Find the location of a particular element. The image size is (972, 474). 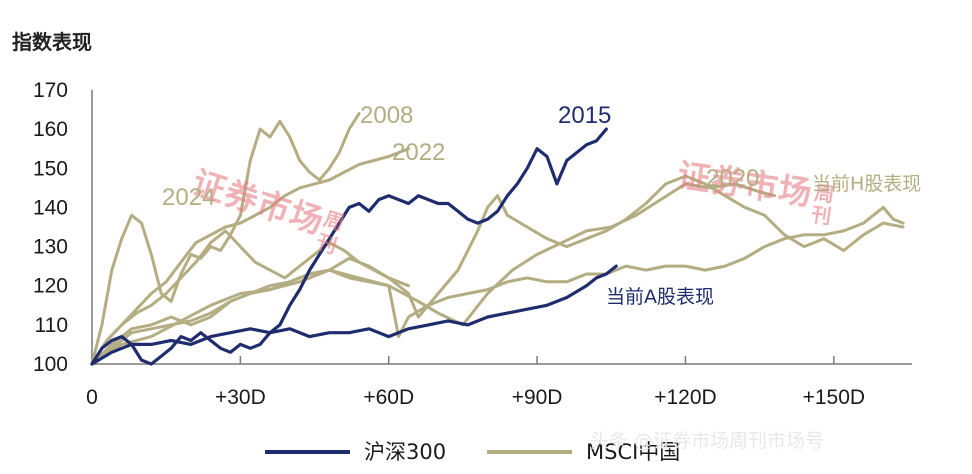

annotation-2020: 2020 is located at coordinates (732, 178).